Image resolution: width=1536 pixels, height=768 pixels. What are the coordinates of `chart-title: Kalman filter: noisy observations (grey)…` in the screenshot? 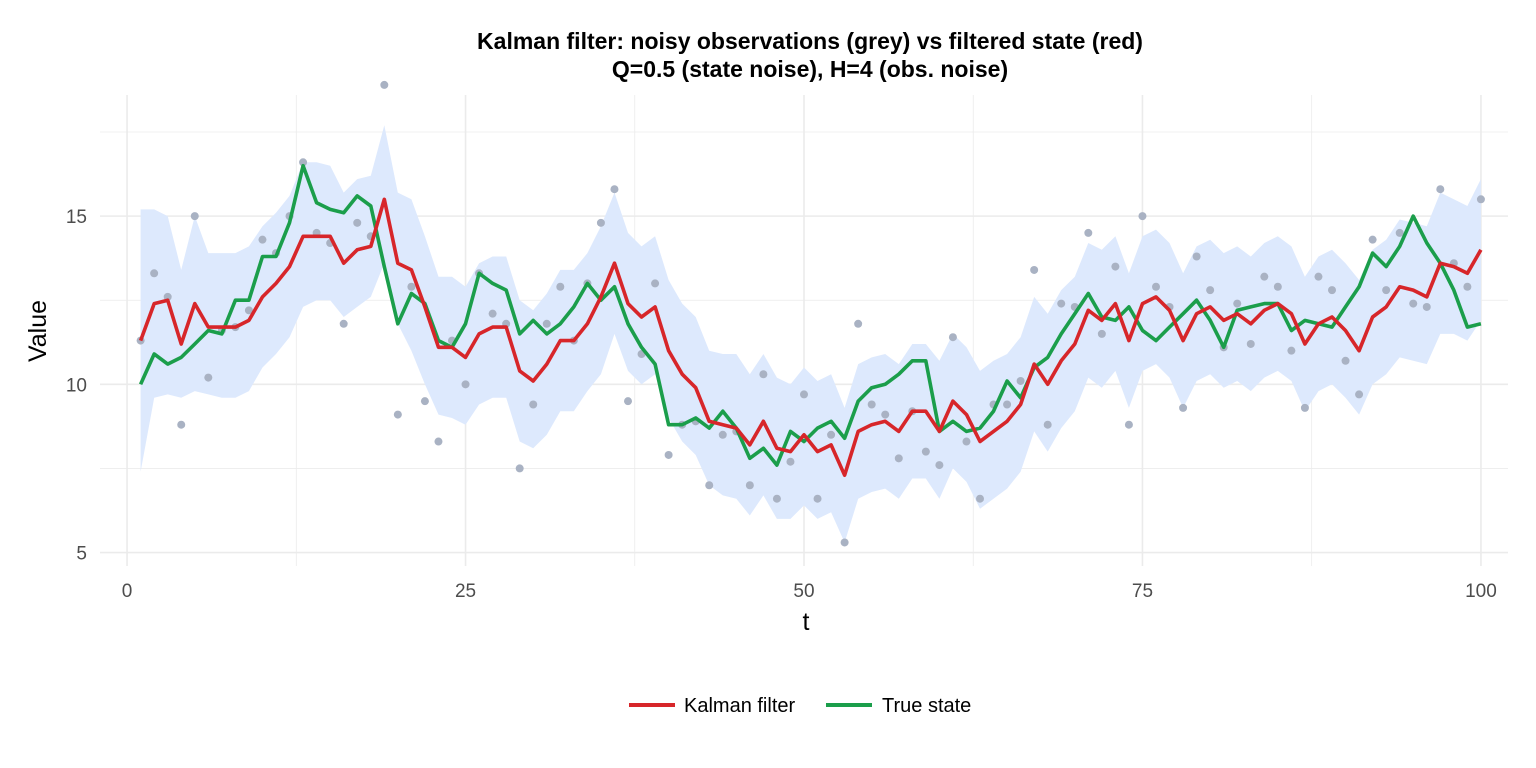 It's located at (810, 41).